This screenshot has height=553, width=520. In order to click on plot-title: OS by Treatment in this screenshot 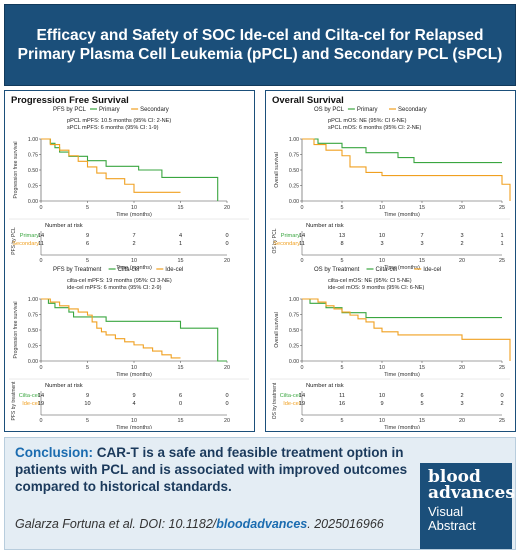, I will do `click(337, 270)`.